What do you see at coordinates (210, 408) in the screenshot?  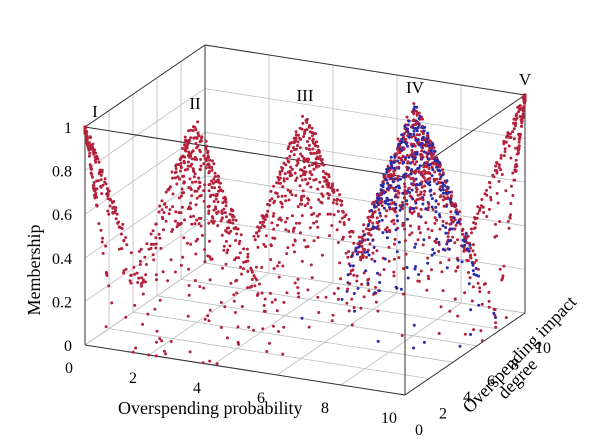 I see `x-axis-label: Overspending probability` at bounding box center [210, 408].